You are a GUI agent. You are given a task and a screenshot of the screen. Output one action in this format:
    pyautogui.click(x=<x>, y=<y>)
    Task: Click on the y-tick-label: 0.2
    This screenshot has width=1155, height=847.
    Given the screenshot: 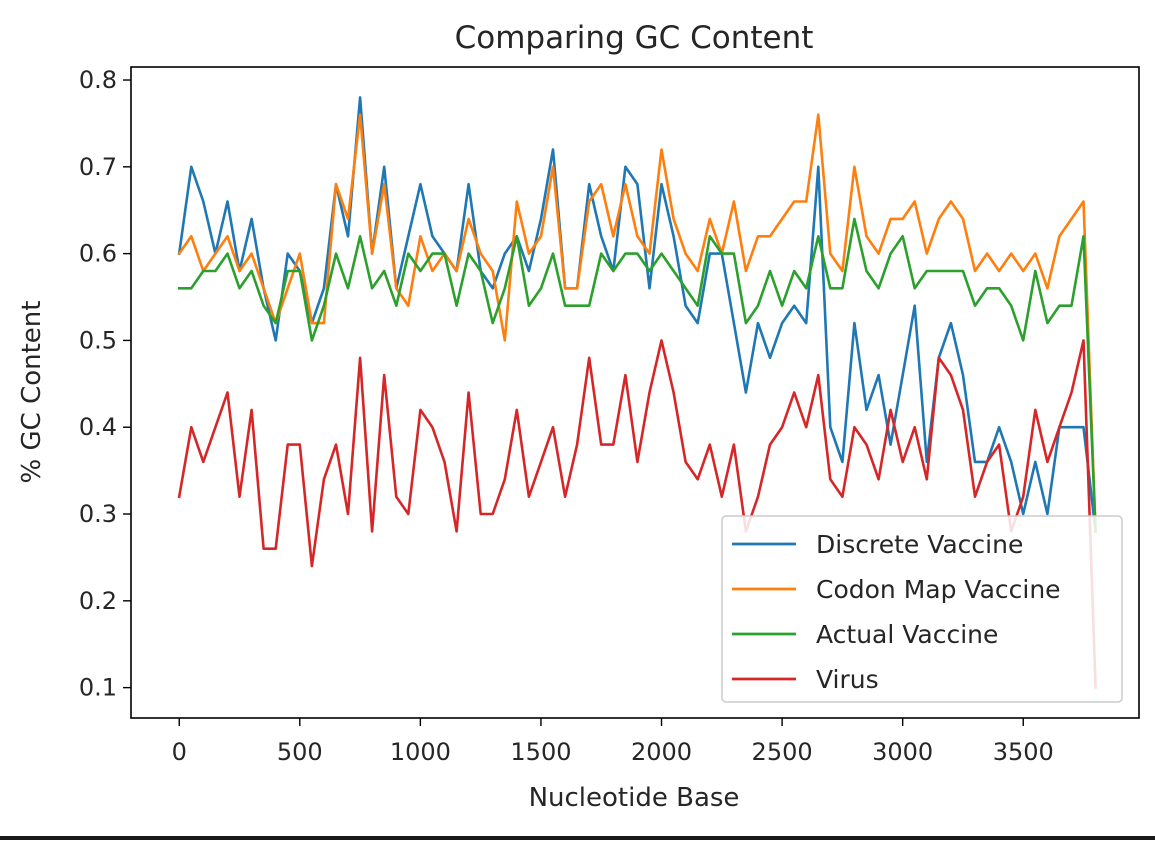 What is the action you would take?
    pyautogui.click(x=98, y=601)
    